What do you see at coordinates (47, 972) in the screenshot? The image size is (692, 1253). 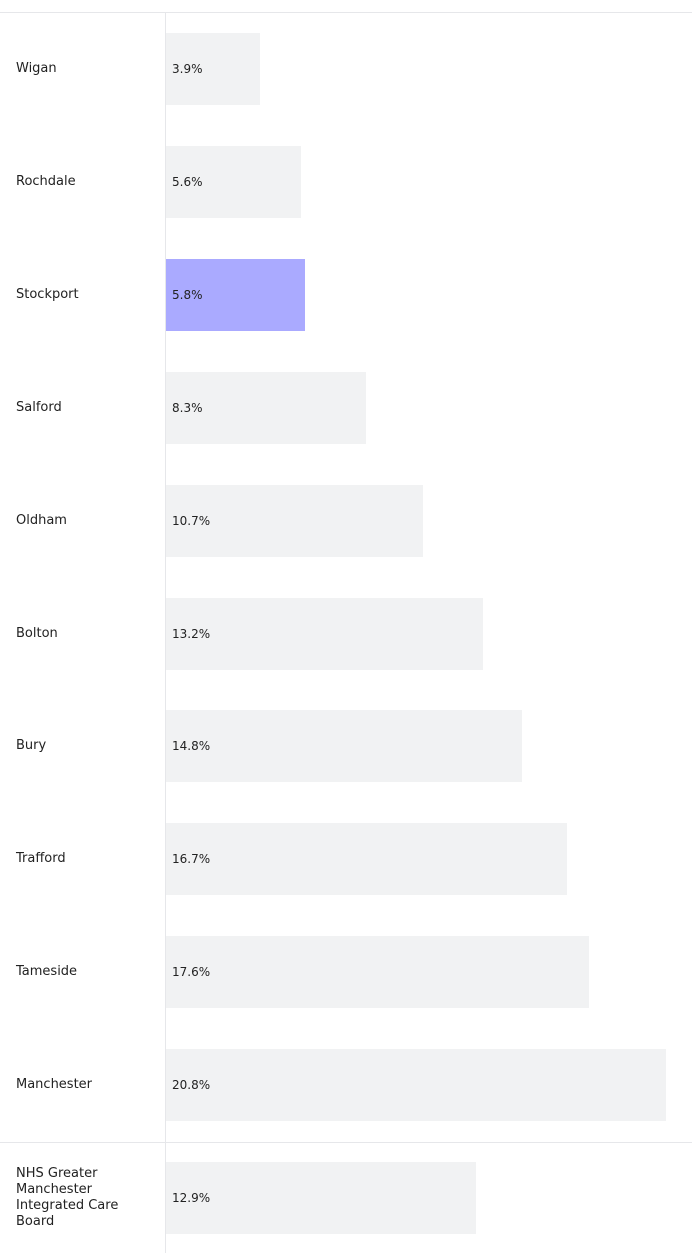 I see `category-label: Tameside` at bounding box center [47, 972].